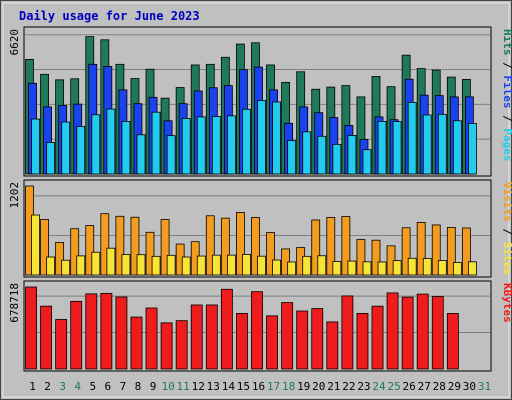 The image size is (512, 400). Describe the element at coordinates (14, 195) in the screenshot. I see `panel-max-label: 1202` at that location.